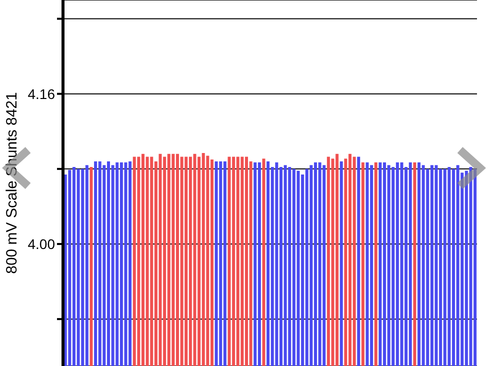 This screenshot has height=366, width=488. I want to click on y-tick-label: 4.00, so click(42, 244).